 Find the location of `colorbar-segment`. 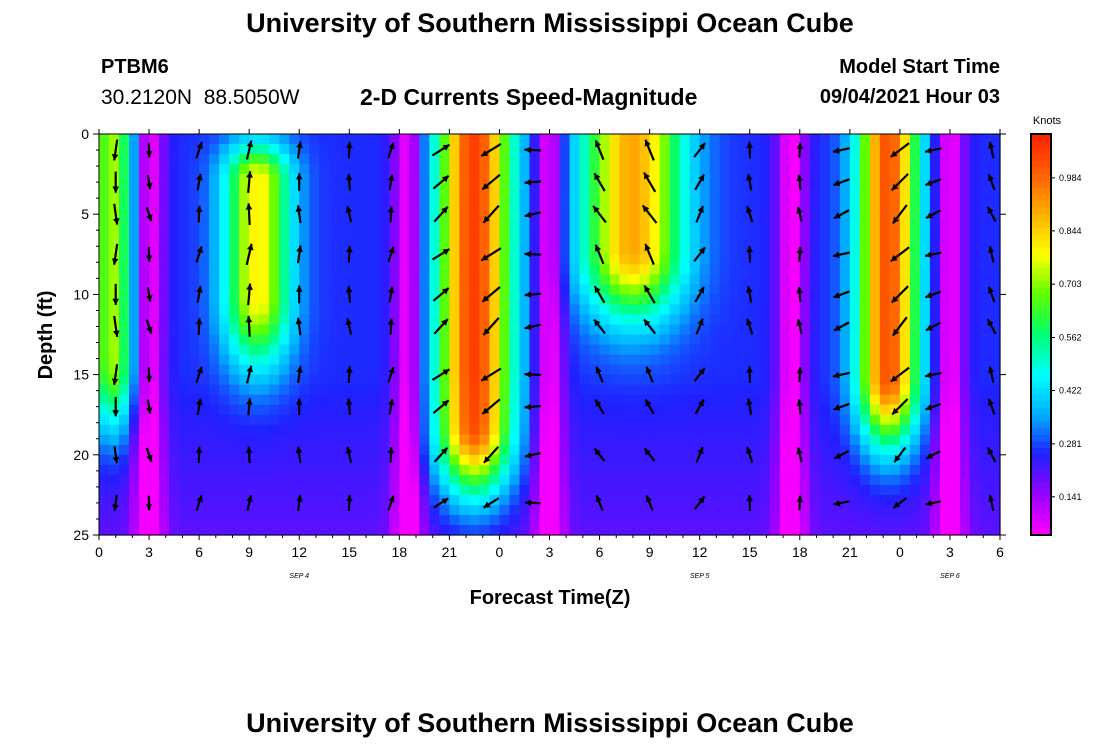

colorbar-segment is located at coordinates (1041, 405).